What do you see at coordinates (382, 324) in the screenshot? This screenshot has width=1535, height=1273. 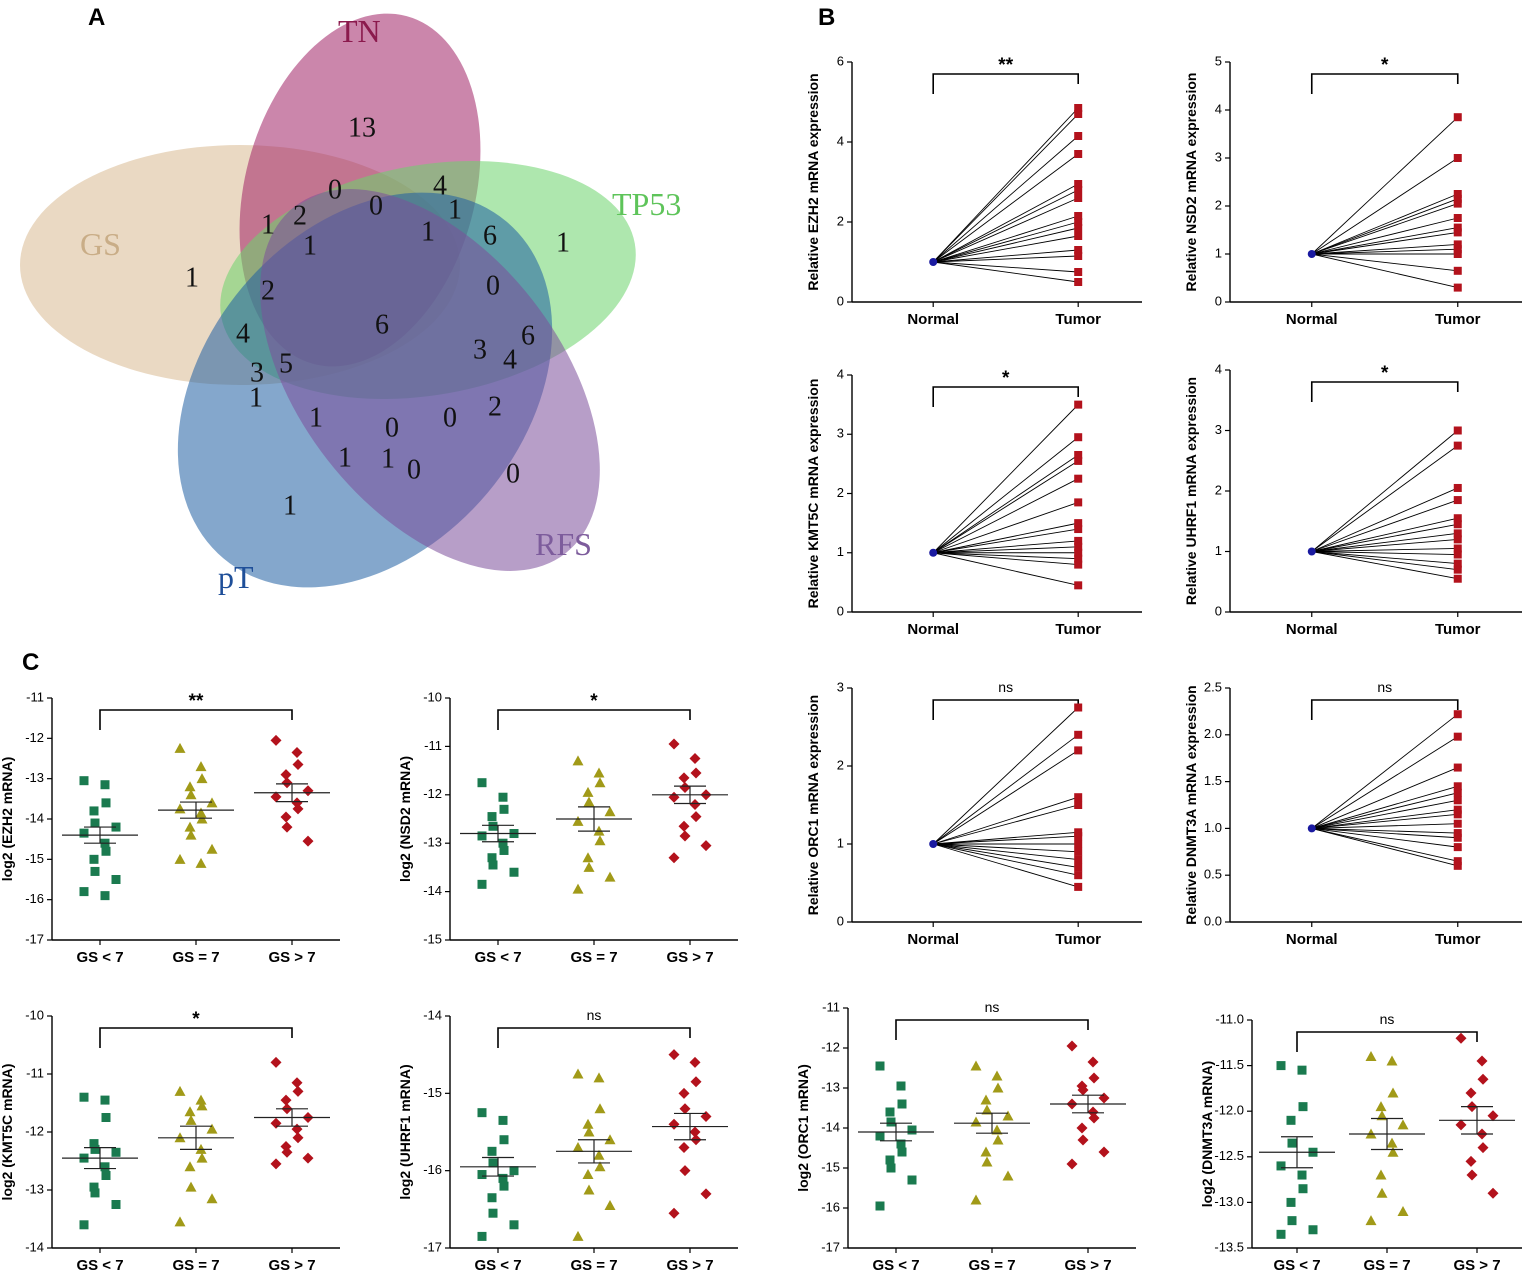 I see `venn-count: 6` at bounding box center [382, 324].